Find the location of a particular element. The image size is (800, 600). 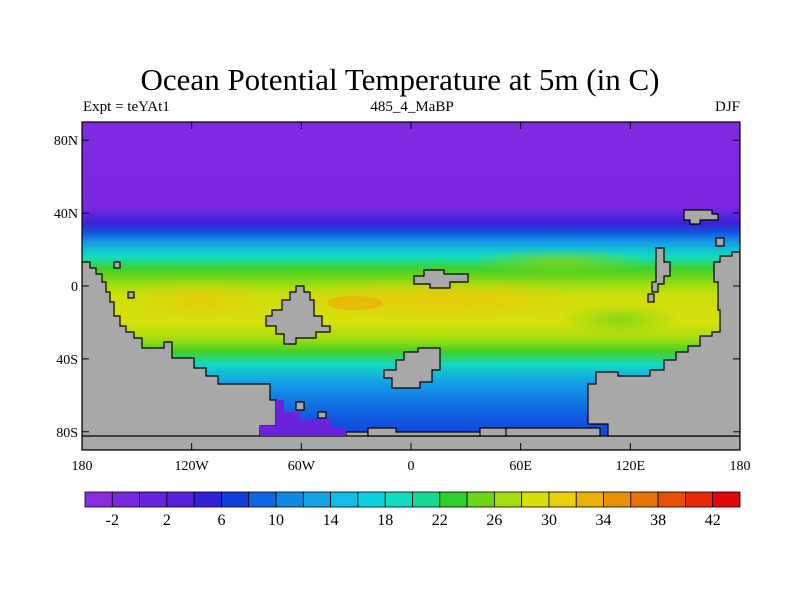

colorbar-label: 30 is located at coordinates (549, 520).